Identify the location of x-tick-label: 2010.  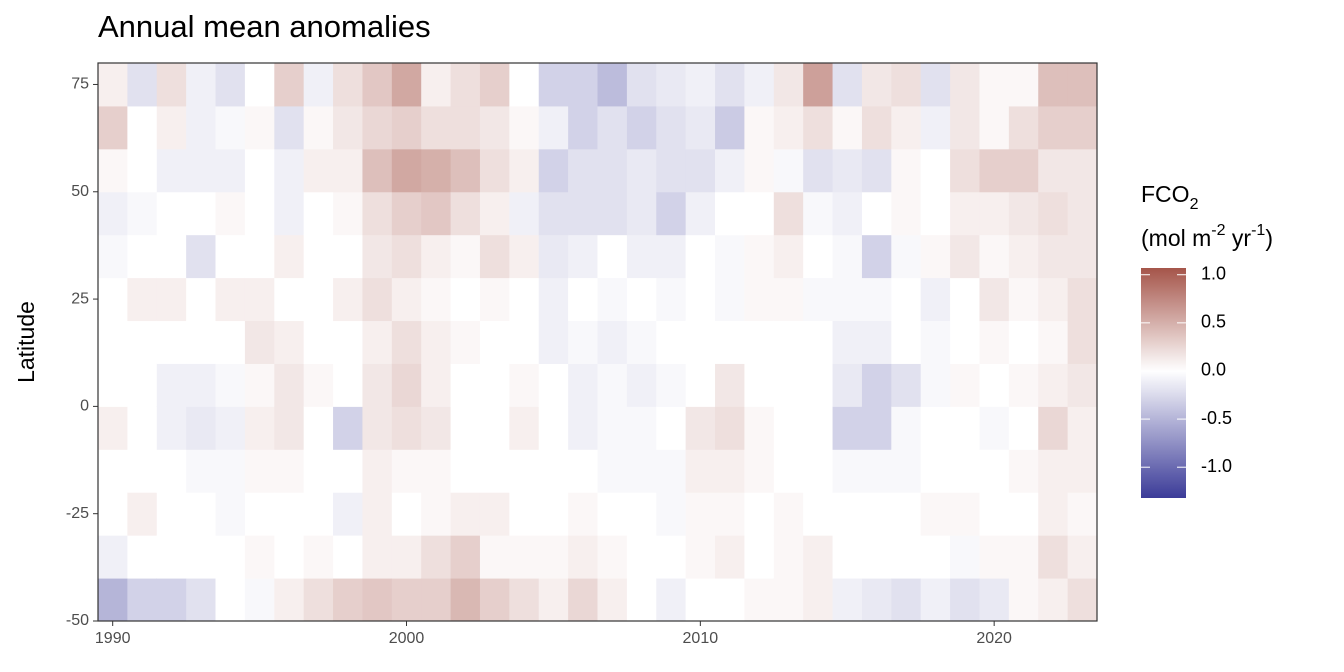
(701, 638).